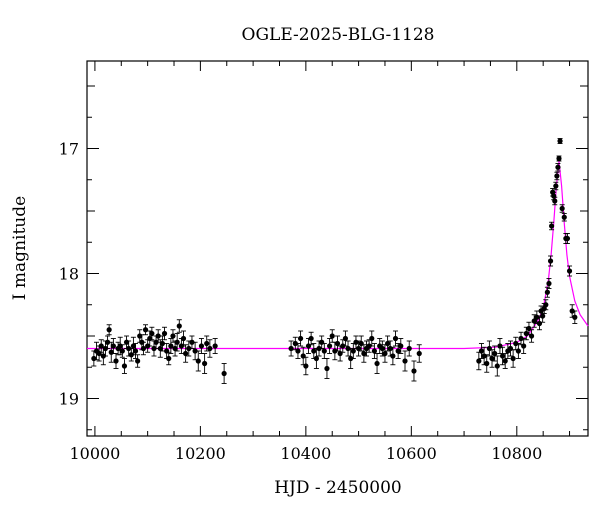 This screenshot has width=600, height=512. What do you see at coordinates (69, 274) in the screenshot?
I see `y-tick-label: 18` at bounding box center [69, 274].